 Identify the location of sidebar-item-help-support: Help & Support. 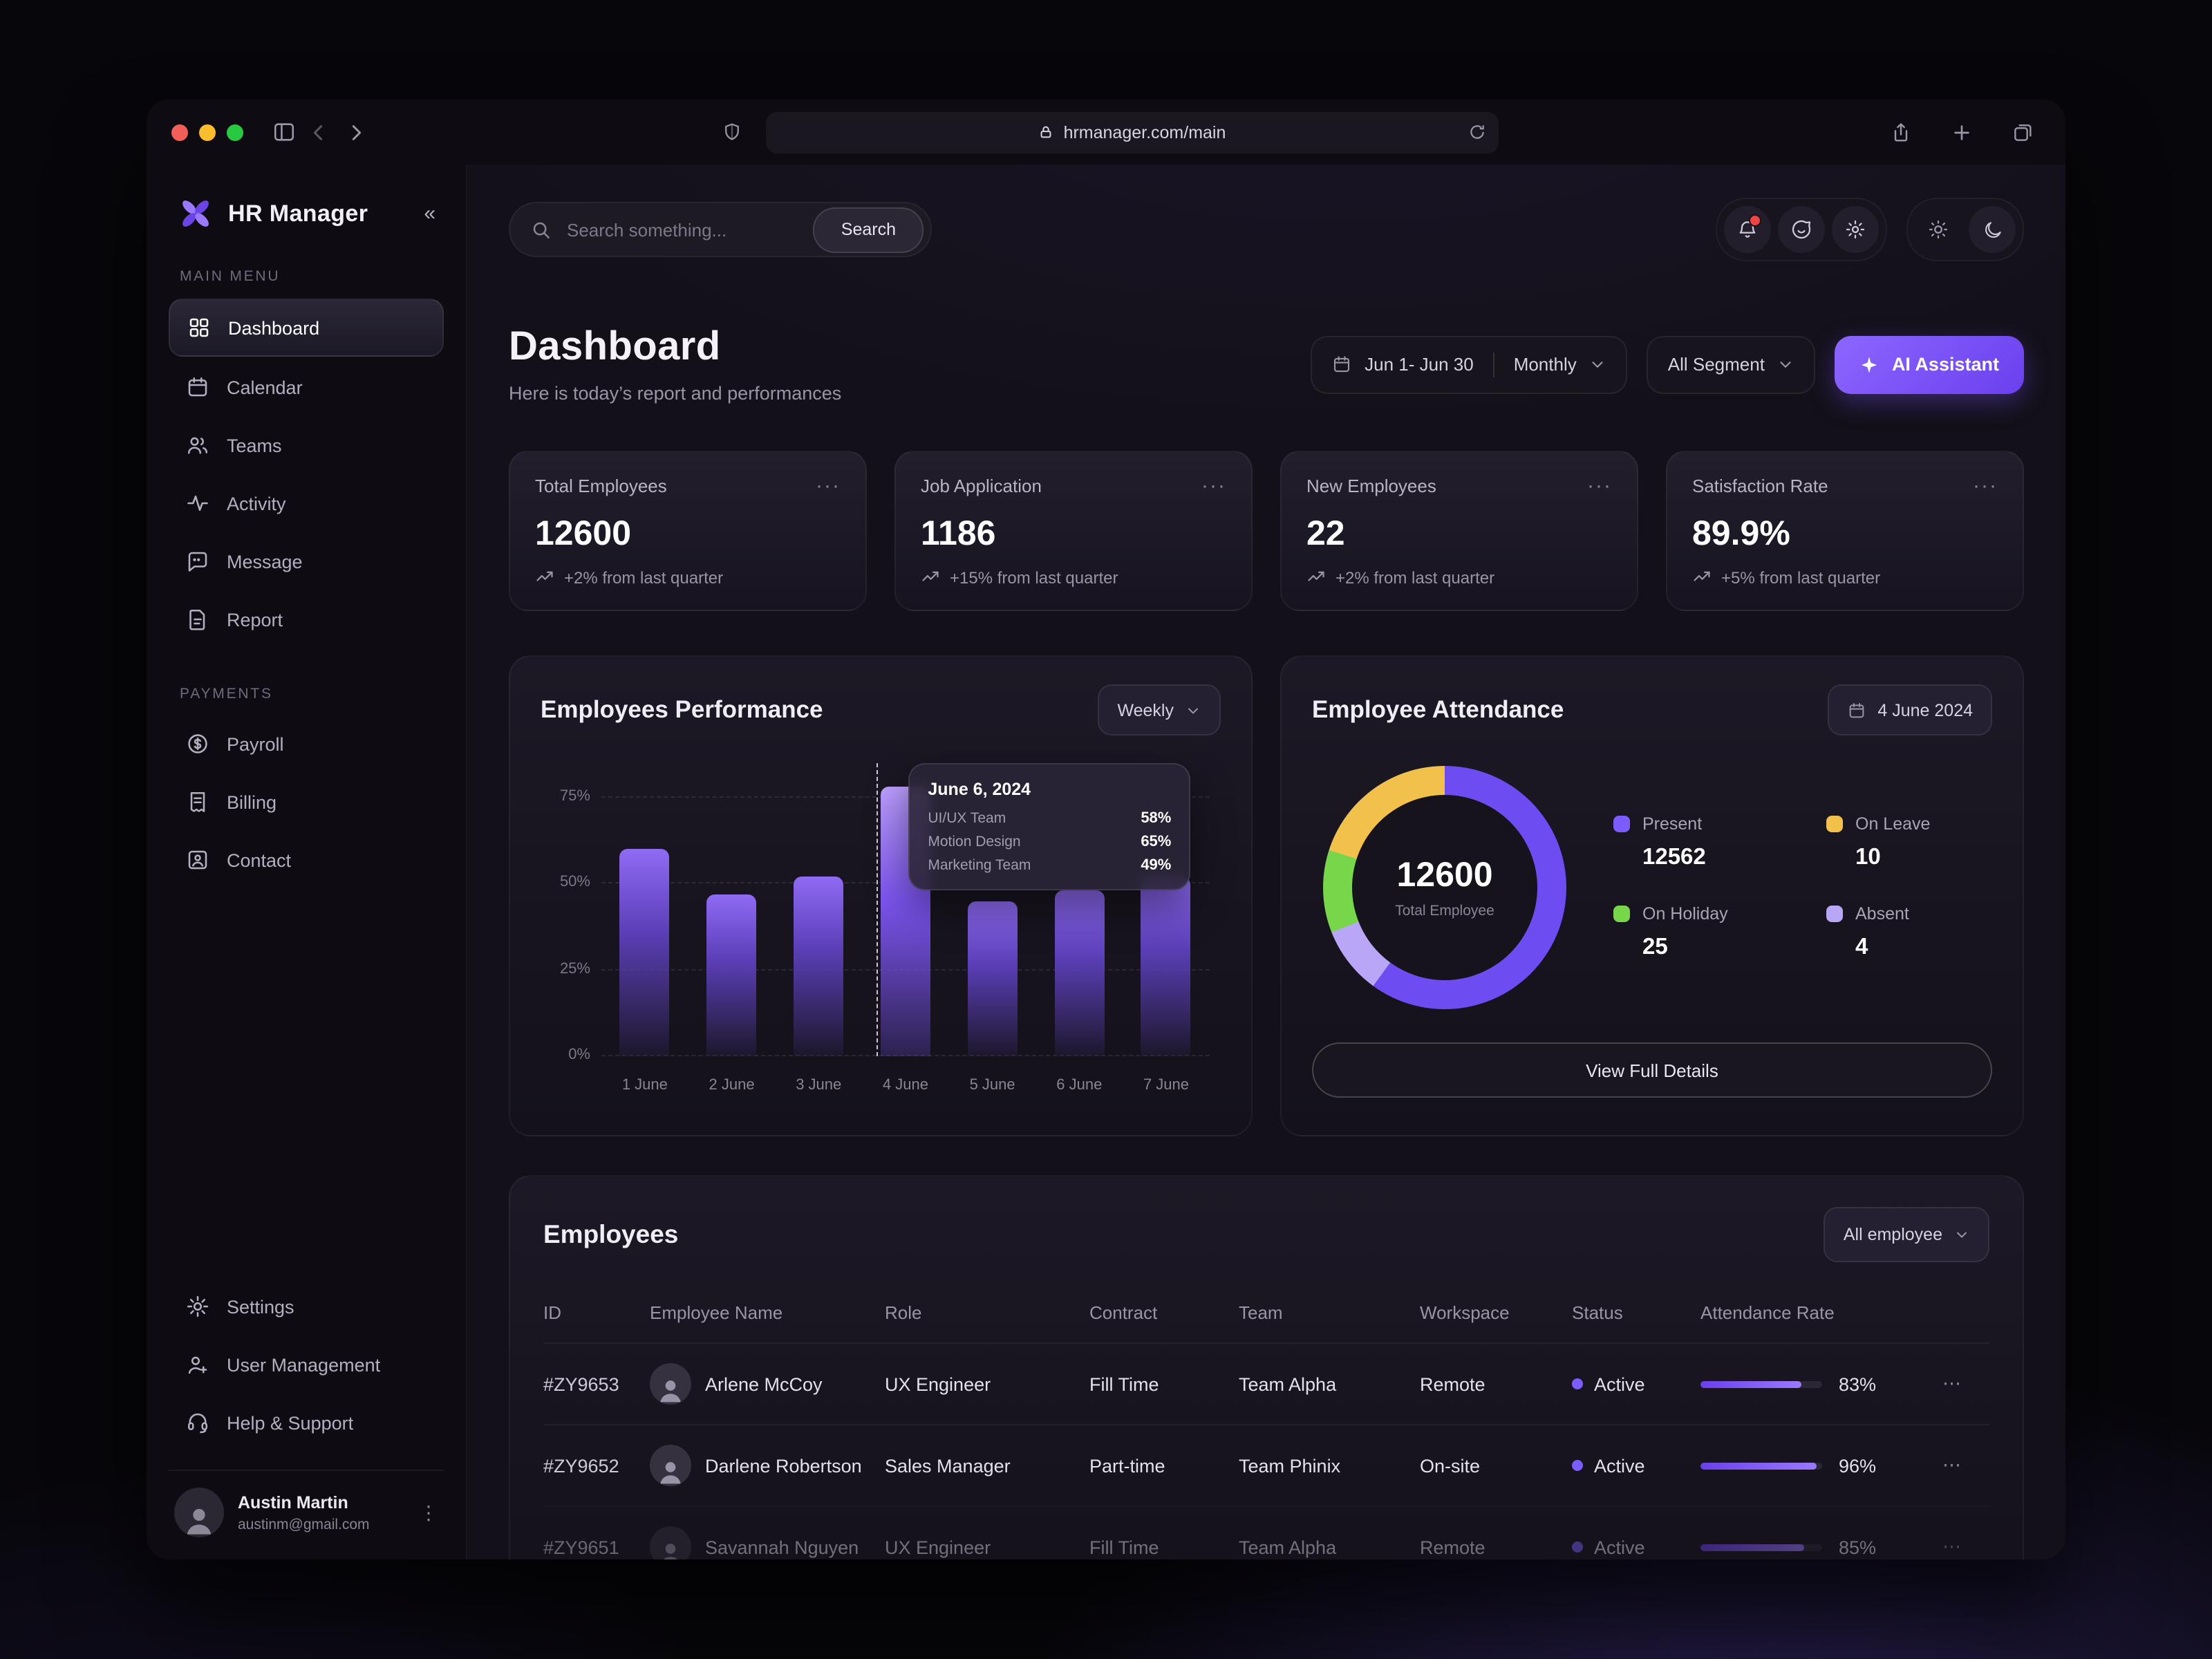
(306, 1422).